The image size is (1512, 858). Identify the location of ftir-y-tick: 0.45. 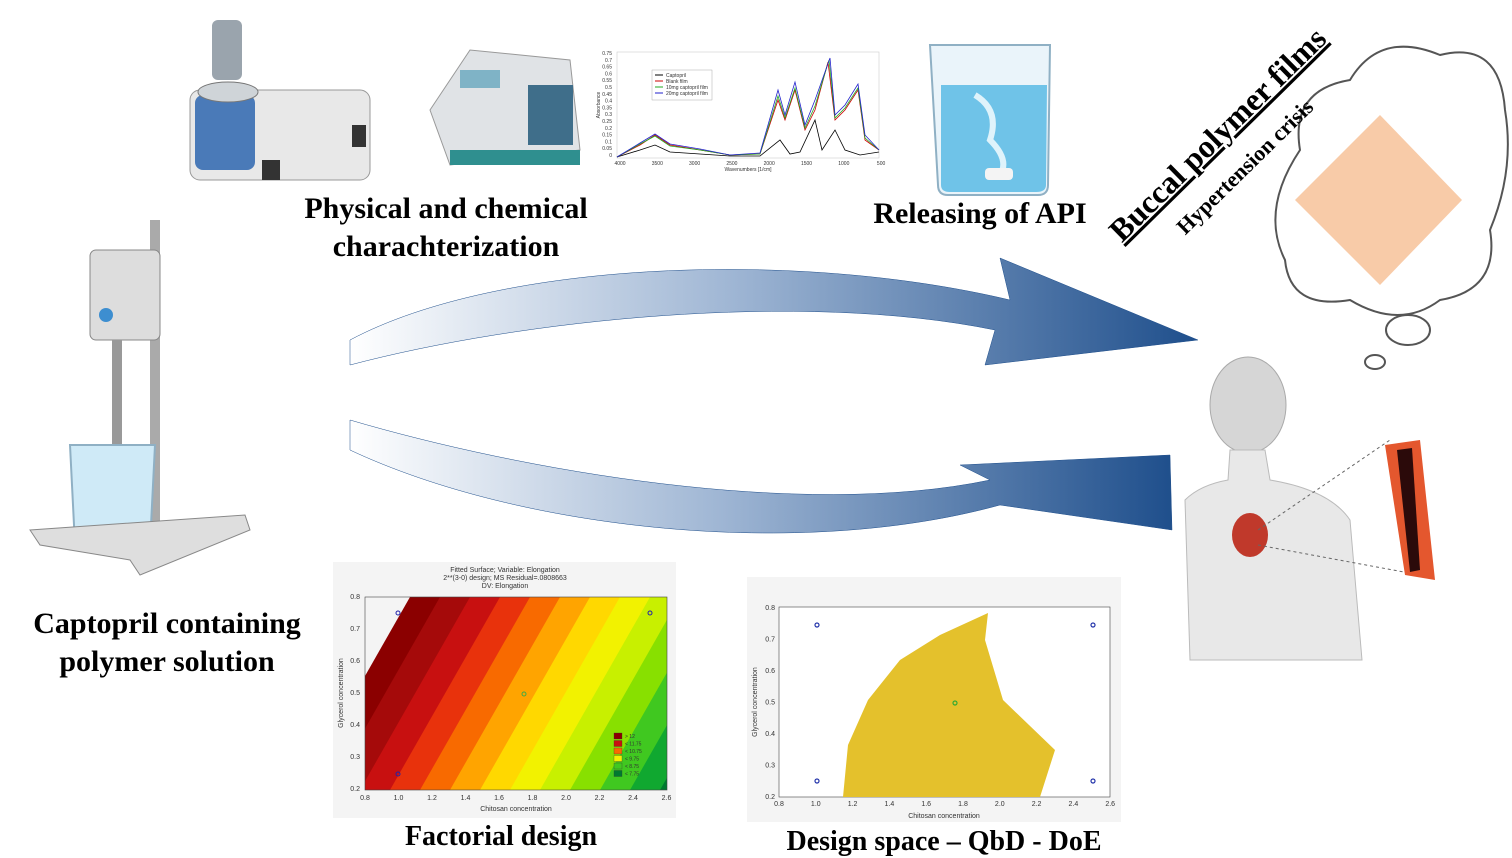
(607, 95).